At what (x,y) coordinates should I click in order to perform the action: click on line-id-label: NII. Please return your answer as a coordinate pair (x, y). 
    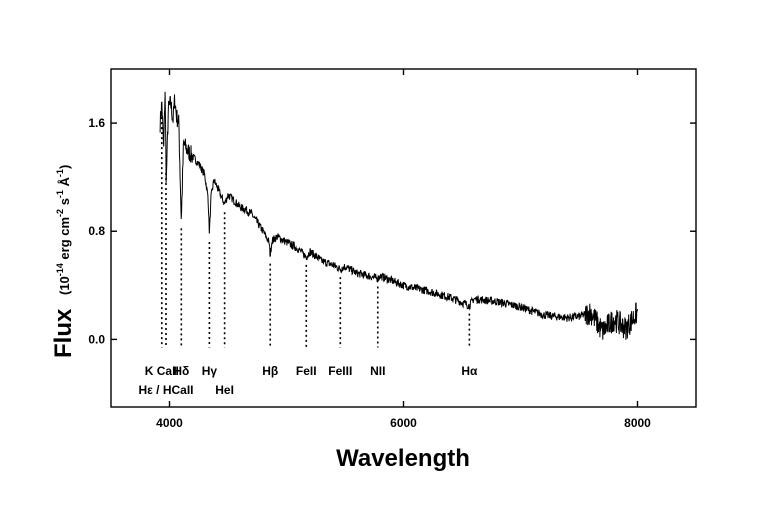
    Looking at the image, I should click on (377, 371).